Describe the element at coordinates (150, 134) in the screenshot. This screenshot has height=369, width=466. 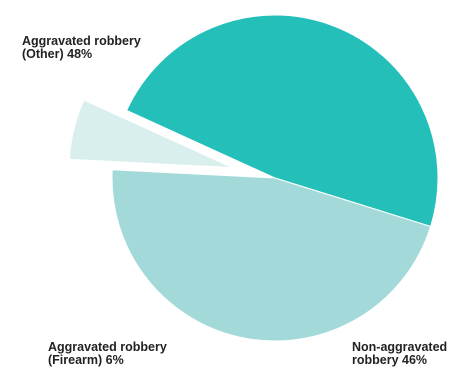
I see `slice-aggravated-firearm` at that location.